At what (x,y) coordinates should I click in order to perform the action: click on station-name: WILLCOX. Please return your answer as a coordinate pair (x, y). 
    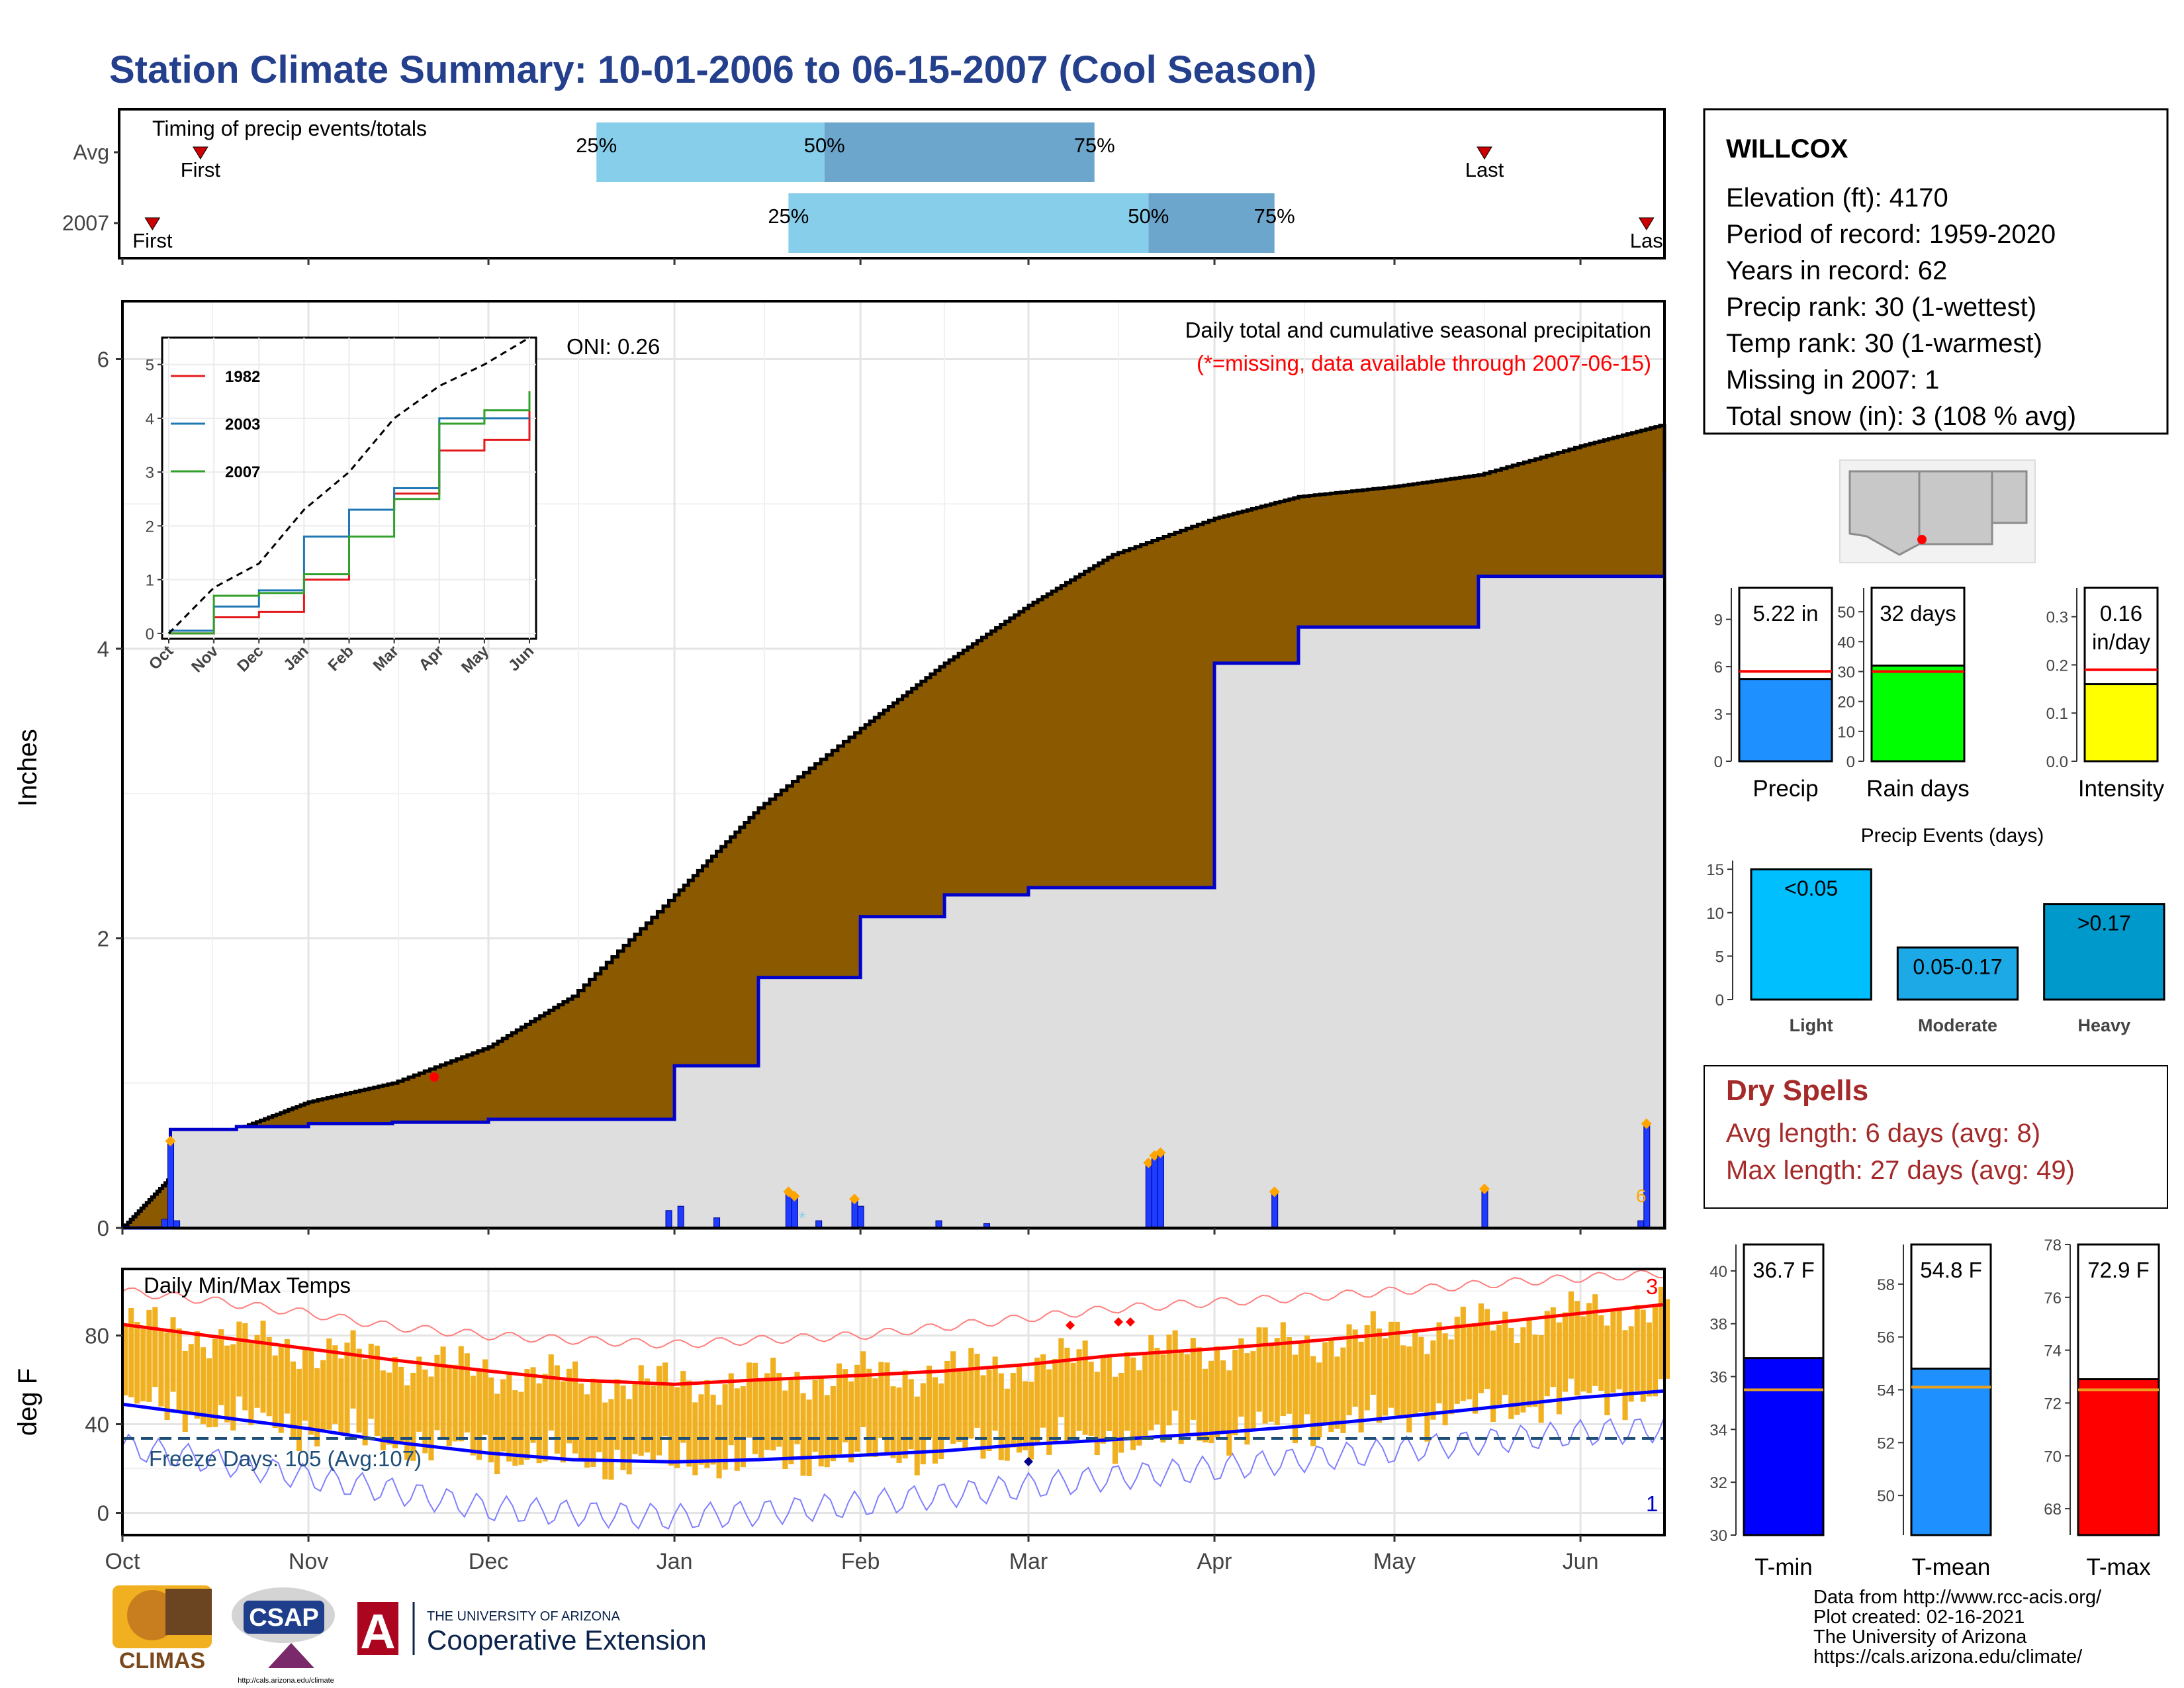
    Looking at the image, I should click on (1787, 149).